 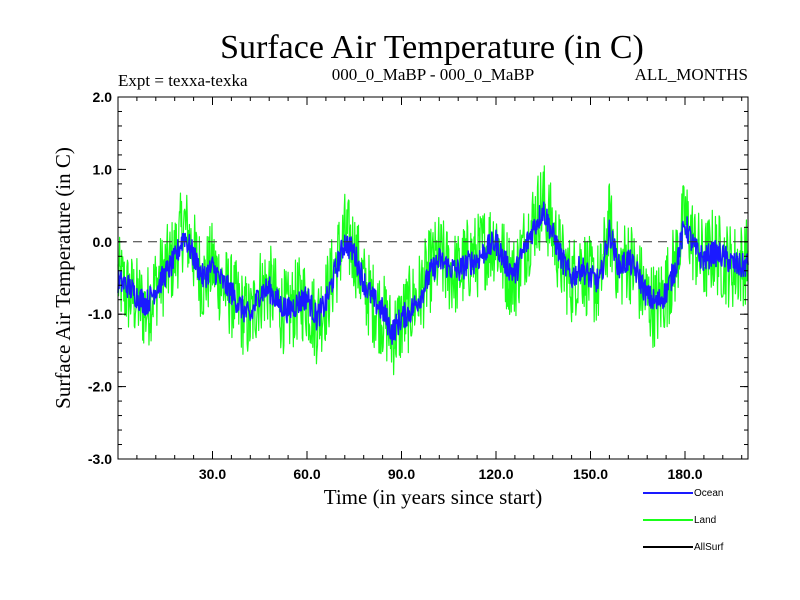 I want to click on x-tick-label: 150.0, so click(x=590, y=474).